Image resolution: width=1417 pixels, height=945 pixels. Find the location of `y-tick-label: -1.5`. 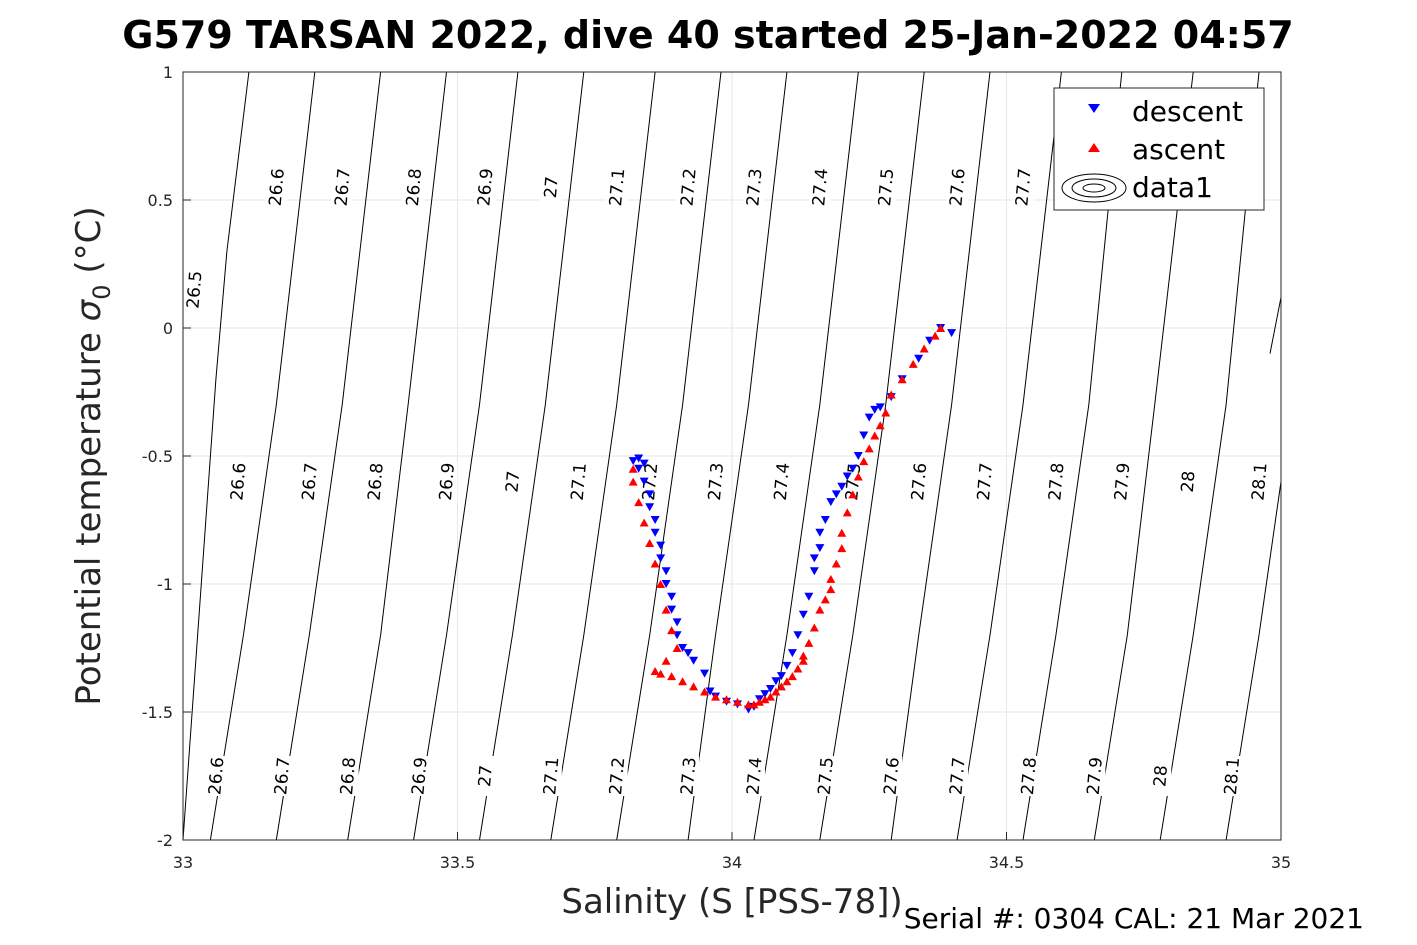

y-tick-label: -1.5 is located at coordinates (157, 712).